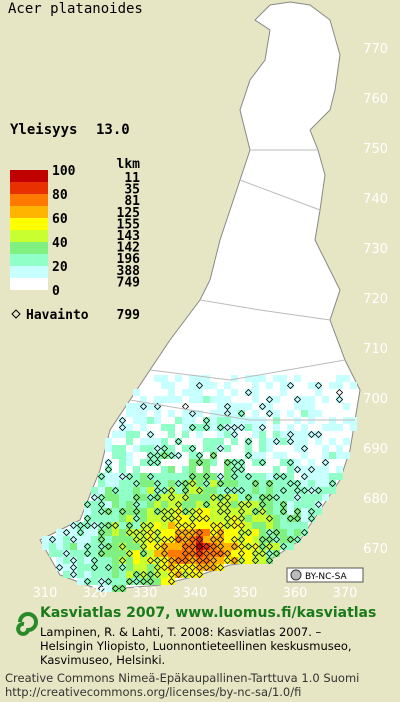 Image resolution: width=400 pixels, height=702 pixels. What do you see at coordinates (129, 259) in the screenshot?
I see `legend-count: 196` at bounding box center [129, 259].